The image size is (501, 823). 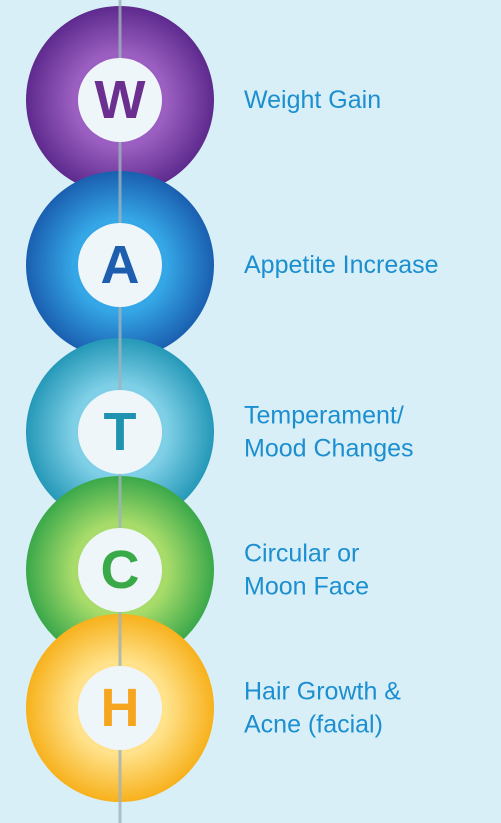 I want to click on label: Temperament/, so click(x=324, y=416).